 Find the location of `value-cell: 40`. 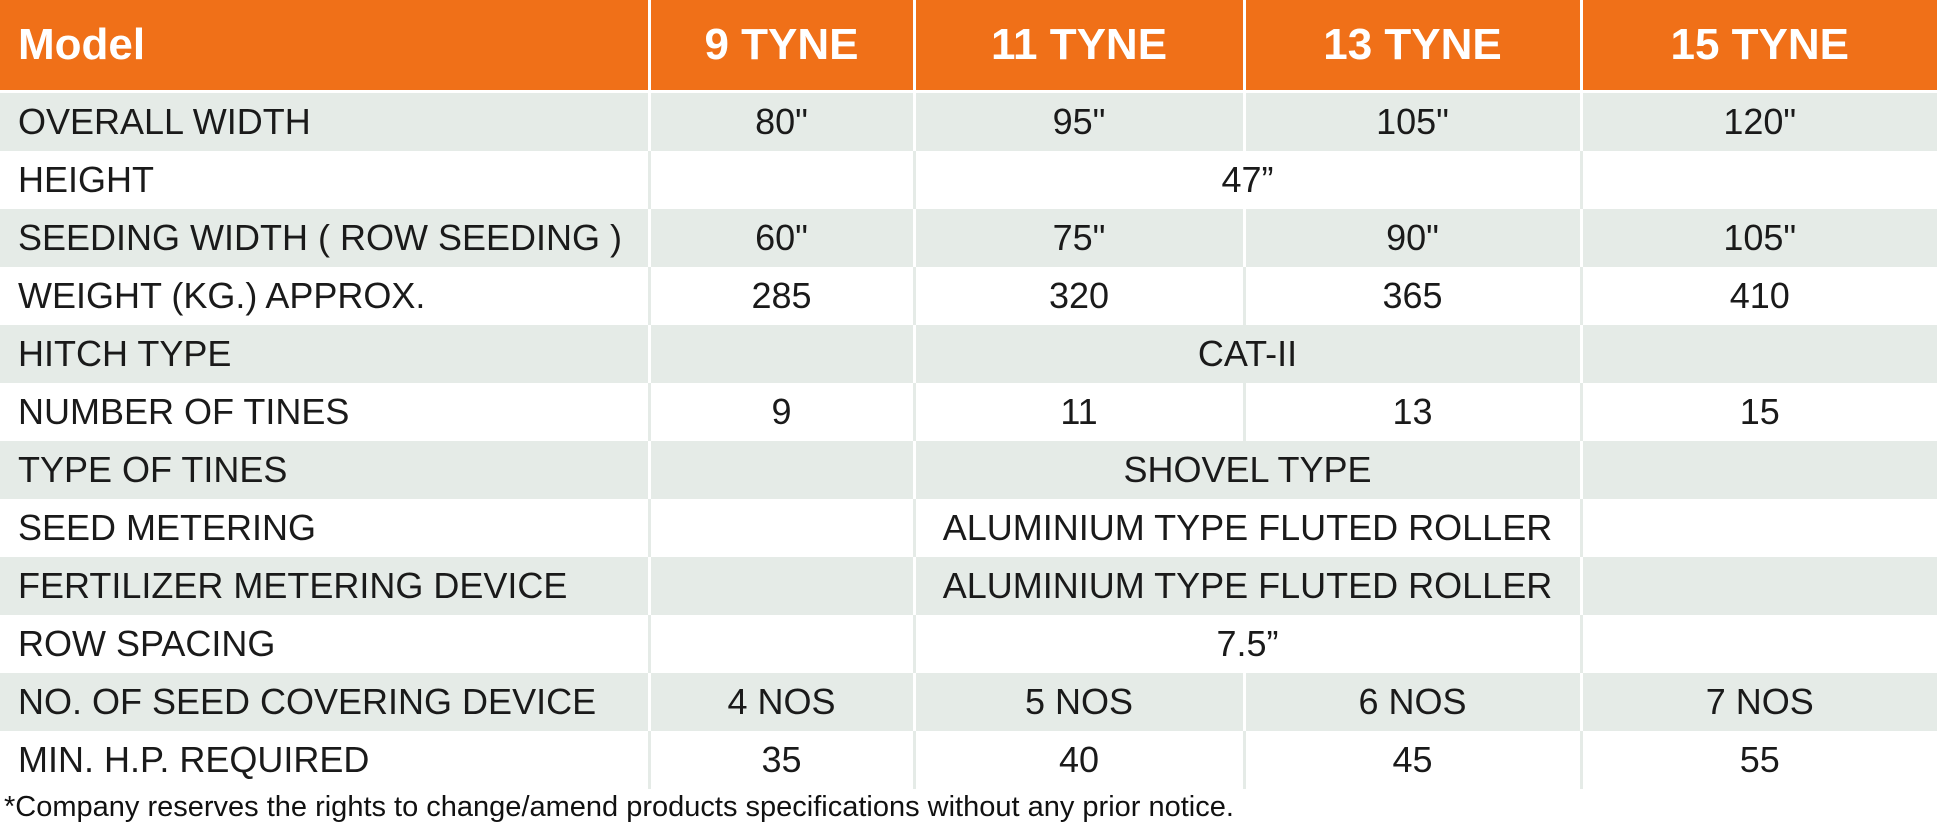

value-cell: 40 is located at coordinates (1078, 760).